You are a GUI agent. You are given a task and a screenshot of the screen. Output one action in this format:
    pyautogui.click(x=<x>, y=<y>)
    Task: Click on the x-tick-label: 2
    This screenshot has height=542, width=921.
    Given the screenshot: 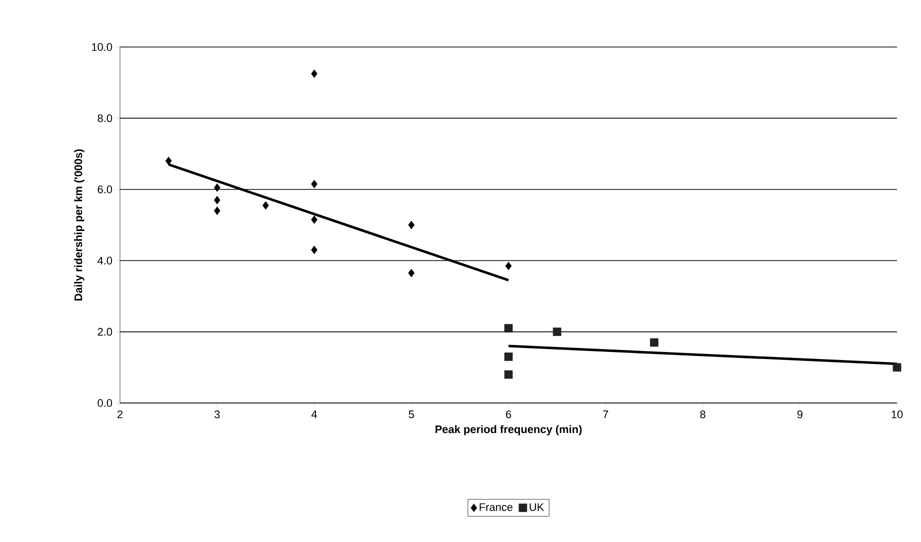 What is the action you would take?
    pyautogui.click(x=120, y=414)
    